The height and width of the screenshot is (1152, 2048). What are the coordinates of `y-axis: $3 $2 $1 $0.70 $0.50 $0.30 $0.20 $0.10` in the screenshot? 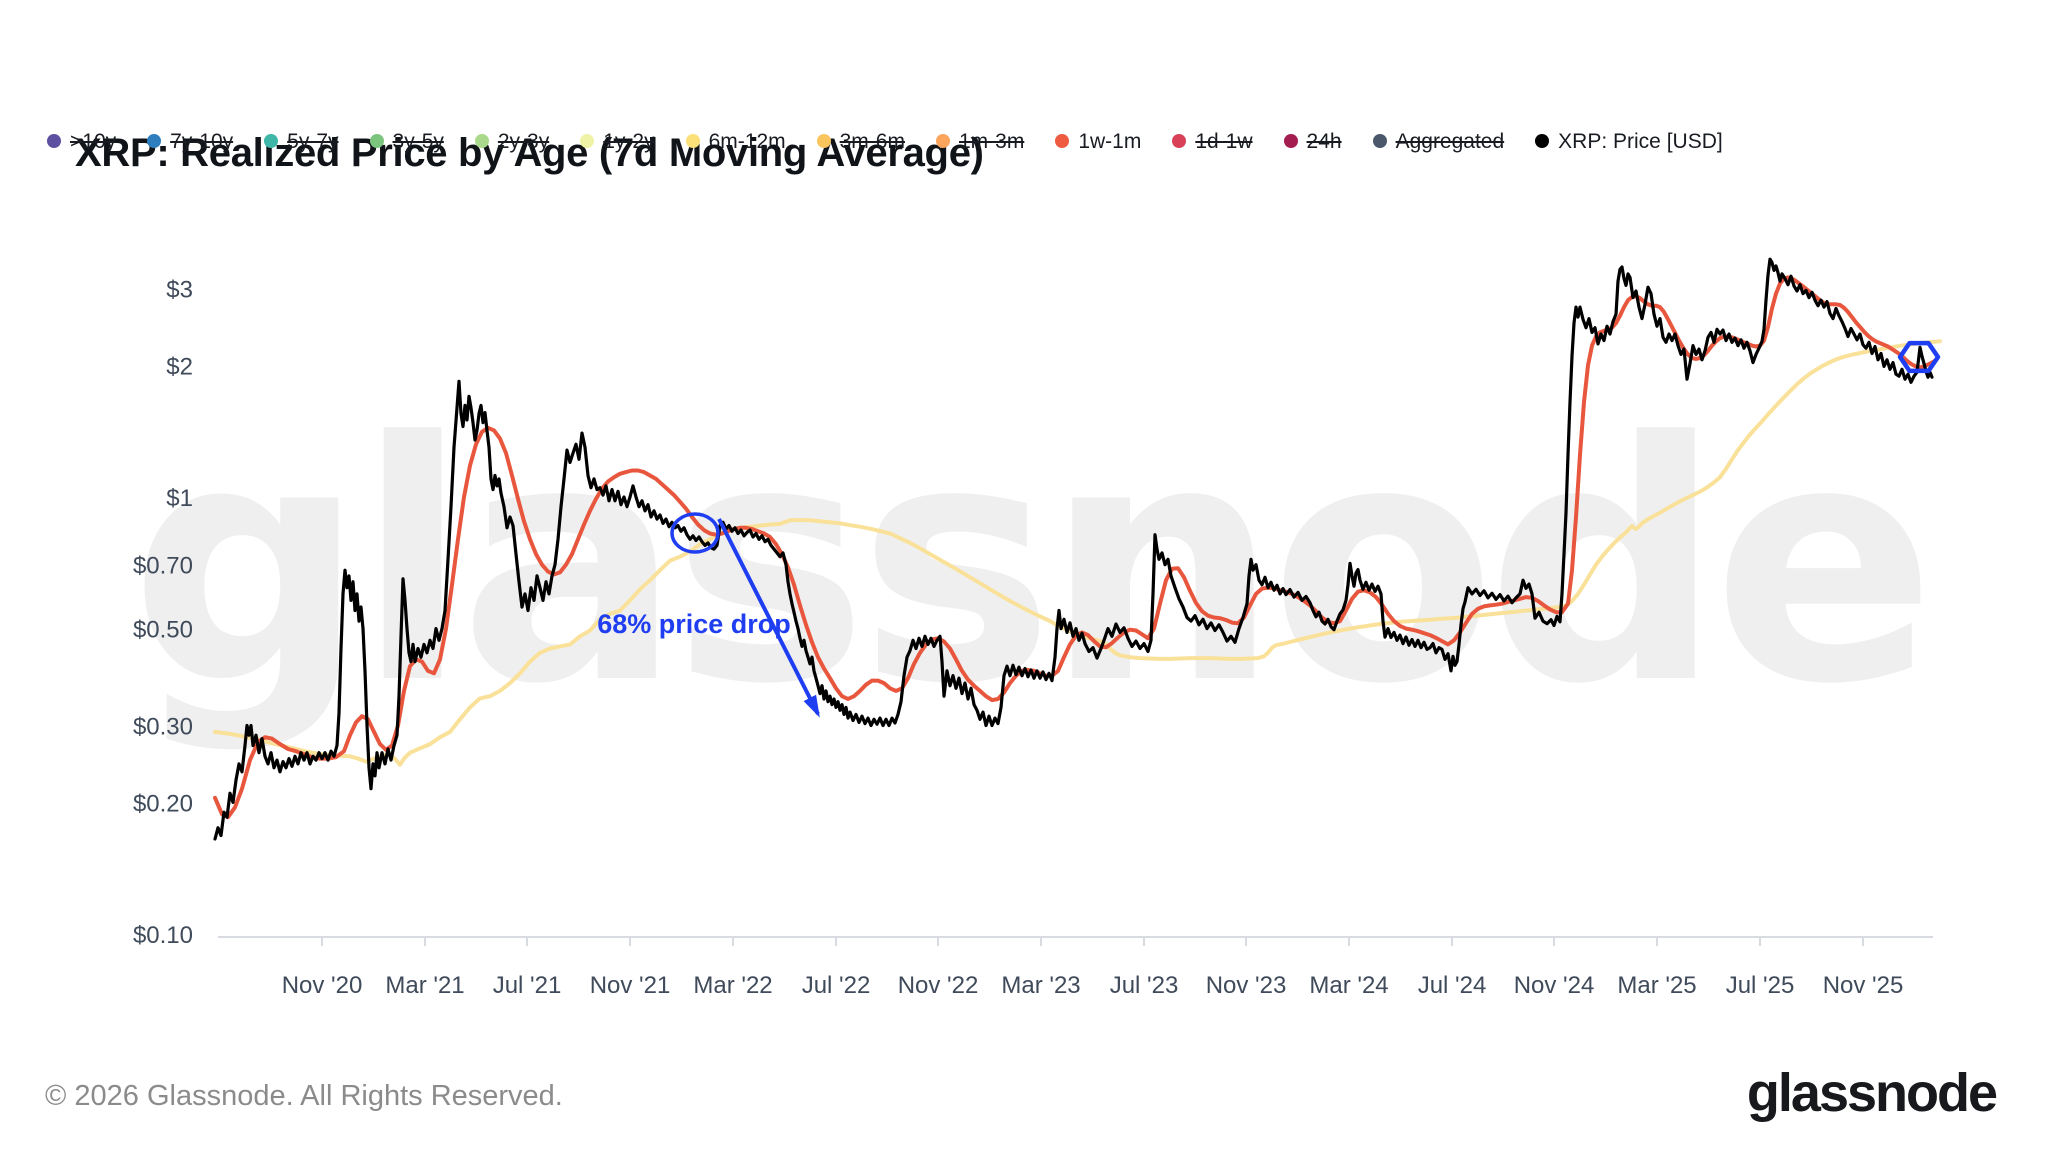 It's located at (163, 612).